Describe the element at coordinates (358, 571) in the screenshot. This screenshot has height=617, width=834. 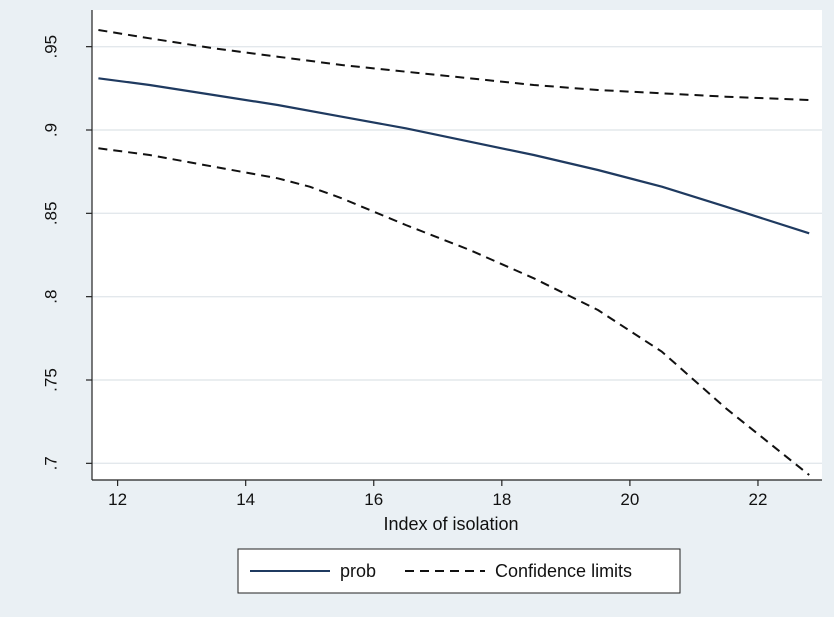
I see `legend-label-0: prob` at that location.